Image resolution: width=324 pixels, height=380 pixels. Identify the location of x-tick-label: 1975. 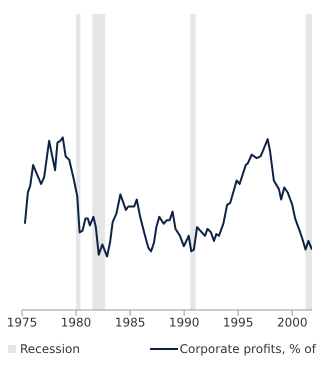
(22, 323).